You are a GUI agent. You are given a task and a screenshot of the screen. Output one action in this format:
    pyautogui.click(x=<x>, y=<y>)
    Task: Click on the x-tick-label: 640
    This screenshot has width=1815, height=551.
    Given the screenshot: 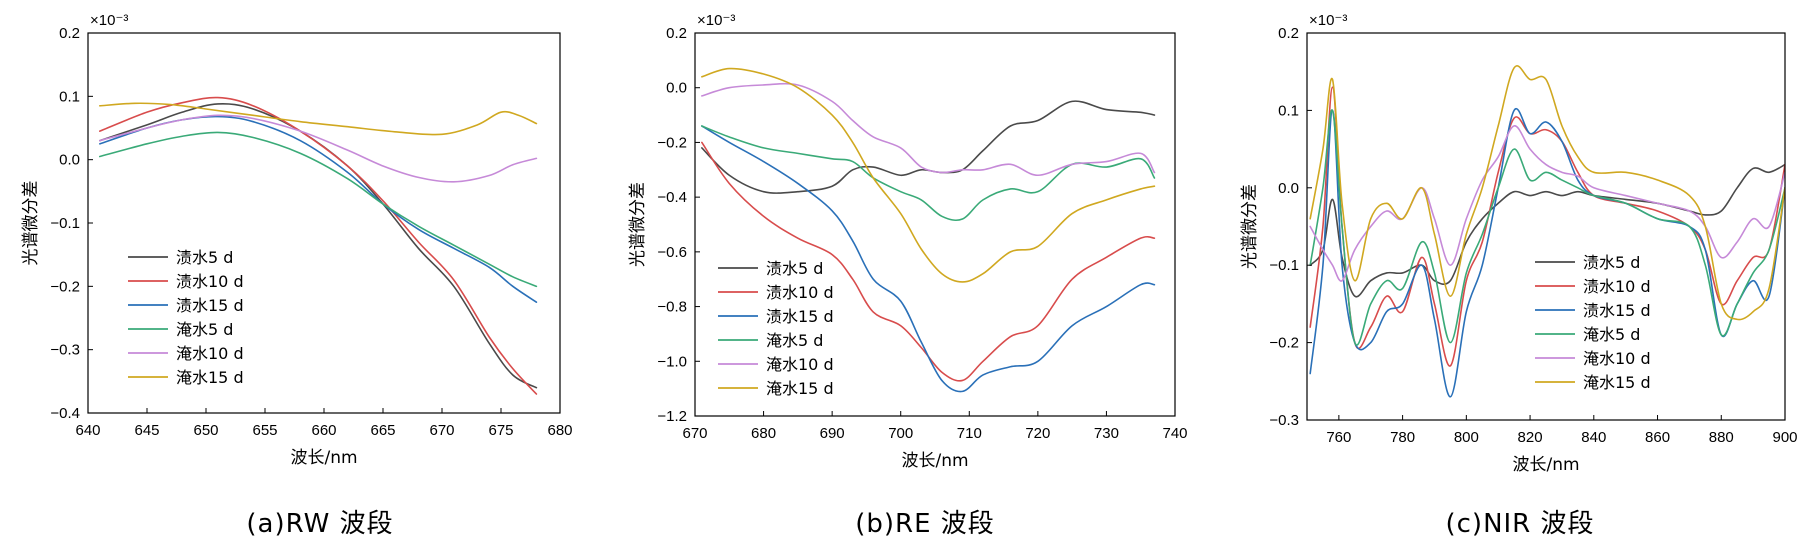 What is the action you would take?
    pyautogui.click(x=87, y=430)
    